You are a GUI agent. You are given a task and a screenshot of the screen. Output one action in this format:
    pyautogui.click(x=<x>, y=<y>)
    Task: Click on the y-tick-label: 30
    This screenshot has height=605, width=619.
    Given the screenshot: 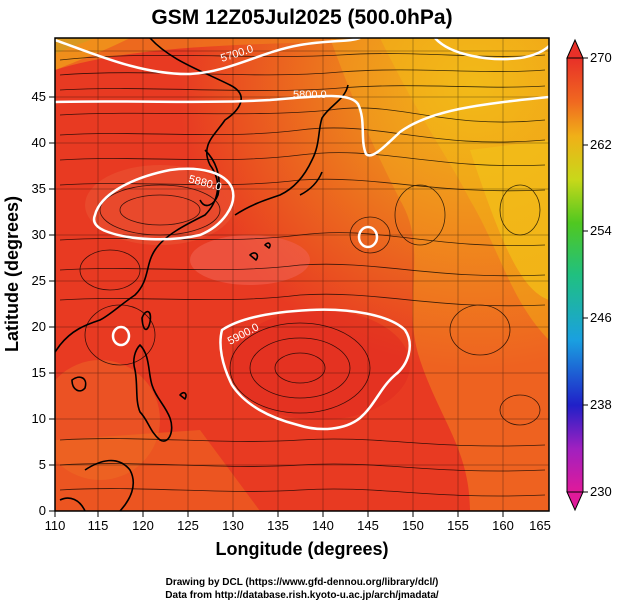 What is the action you would take?
    pyautogui.click(x=39, y=234)
    